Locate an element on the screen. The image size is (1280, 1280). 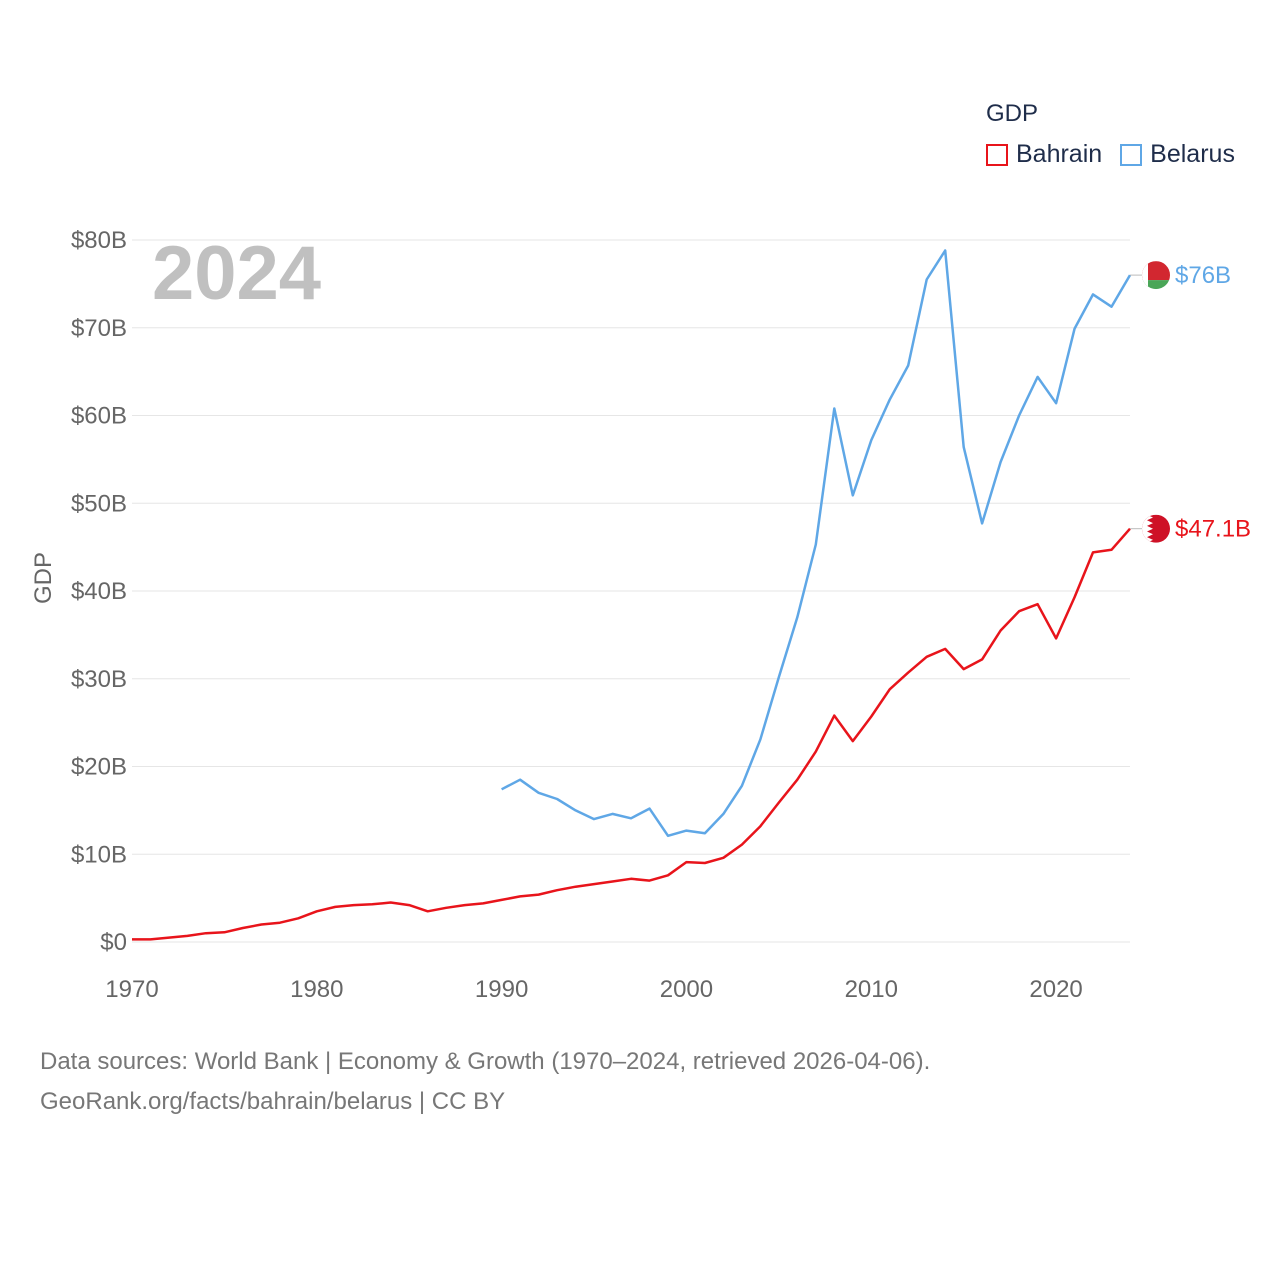
y-tick-labels: $0 $10B $20B $30B $40B $50B $60B $70B $80B is located at coordinates (99, 591).